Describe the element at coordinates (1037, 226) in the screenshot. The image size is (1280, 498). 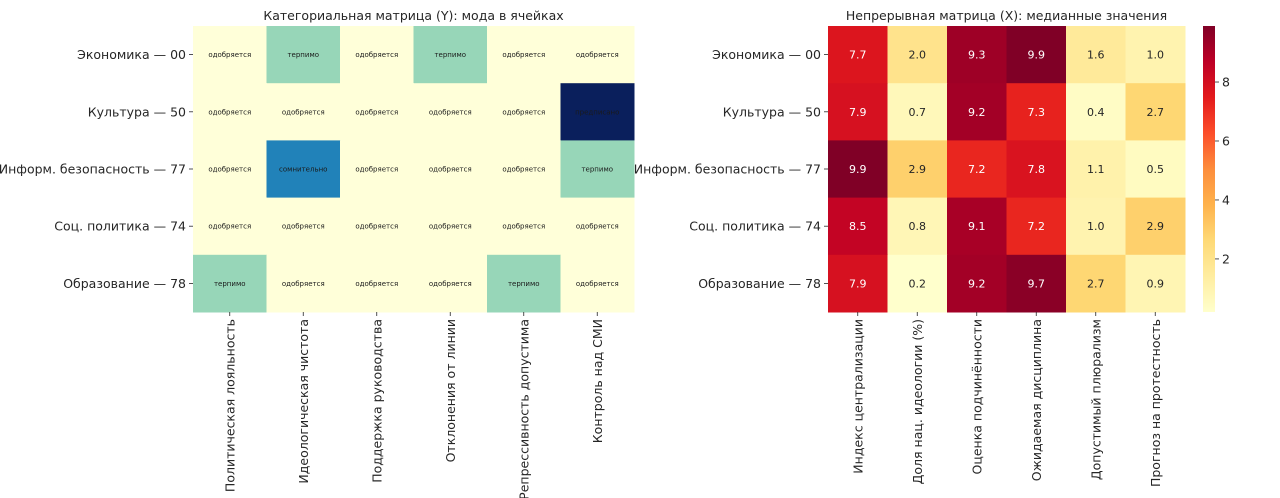
I see `value-cell-label: 7.2` at that location.